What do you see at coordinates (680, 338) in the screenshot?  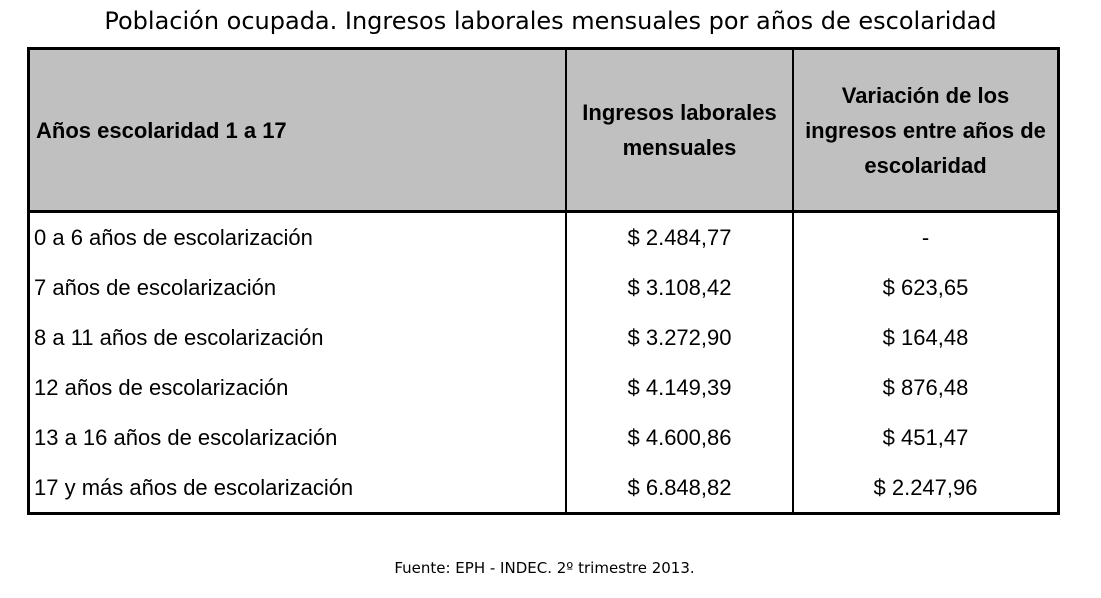 I see `row-ingresos: $ 3.272,90` at bounding box center [680, 338].